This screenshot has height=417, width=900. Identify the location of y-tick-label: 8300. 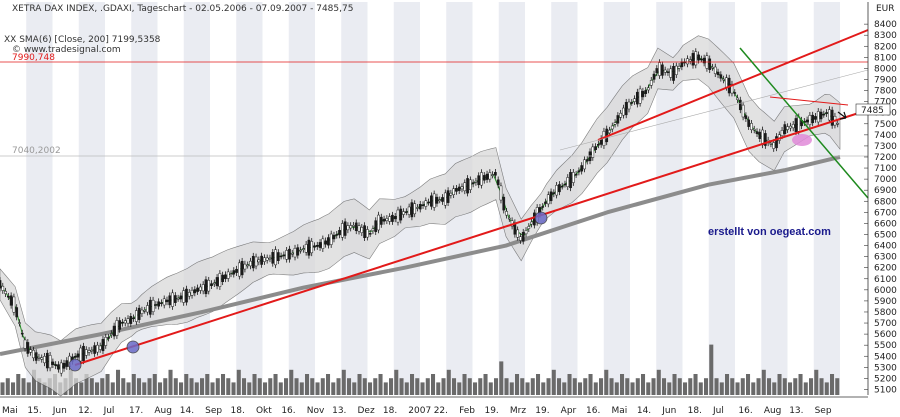
(885, 36).